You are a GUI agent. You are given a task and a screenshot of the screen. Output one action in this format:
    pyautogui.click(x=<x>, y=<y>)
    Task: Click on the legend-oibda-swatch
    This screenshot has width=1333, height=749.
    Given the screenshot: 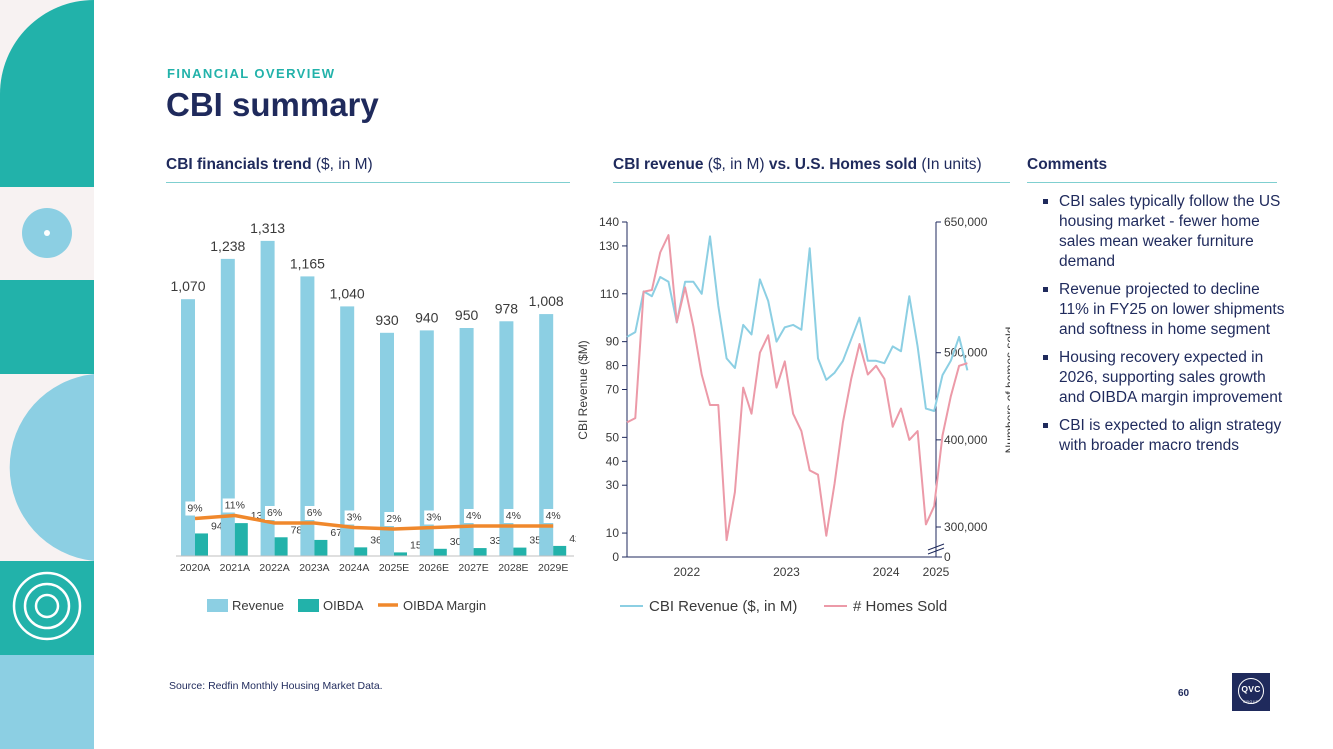 What is the action you would take?
    pyautogui.click(x=308, y=605)
    